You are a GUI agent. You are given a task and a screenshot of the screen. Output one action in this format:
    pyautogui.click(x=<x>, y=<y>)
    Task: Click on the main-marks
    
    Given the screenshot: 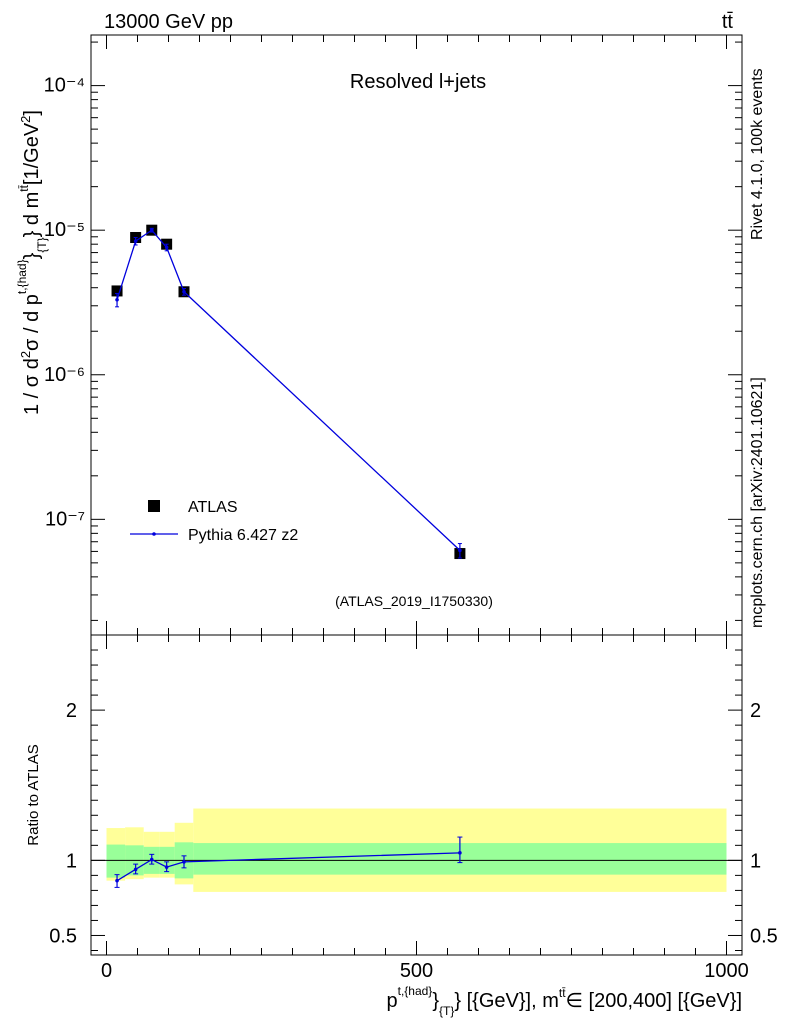 What is the action you would take?
    pyautogui.click(x=288, y=392)
    